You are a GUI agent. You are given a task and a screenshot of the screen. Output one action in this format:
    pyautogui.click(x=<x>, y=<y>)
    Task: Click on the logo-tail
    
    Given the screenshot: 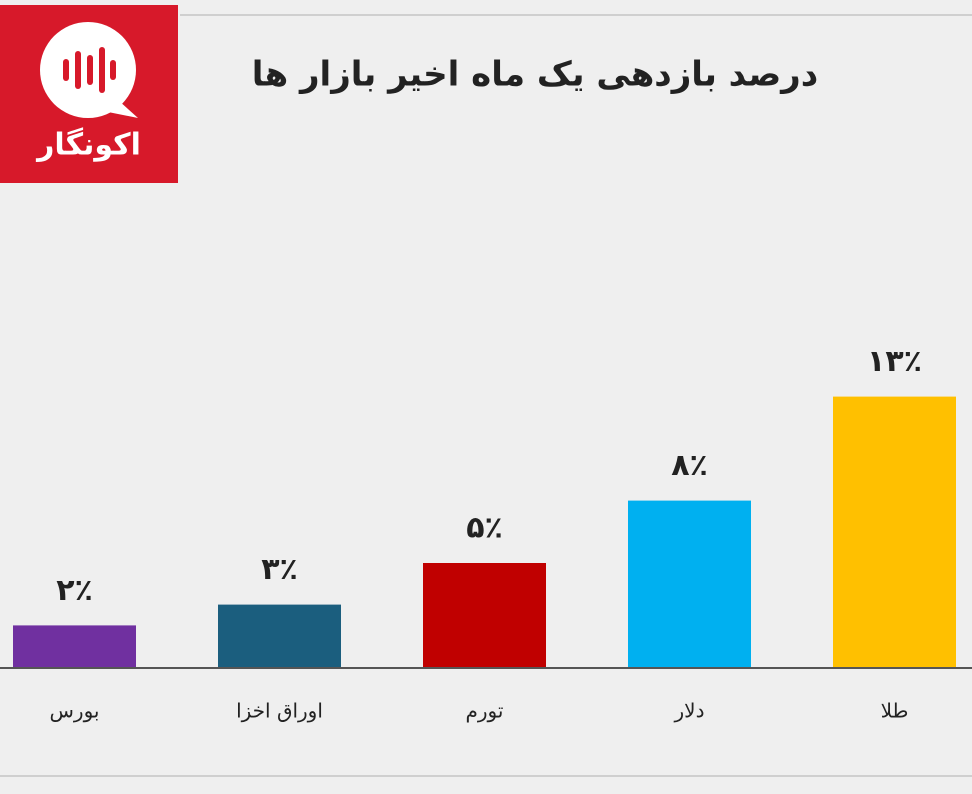 What is the action you would take?
    pyautogui.click(x=123, y=109)
    